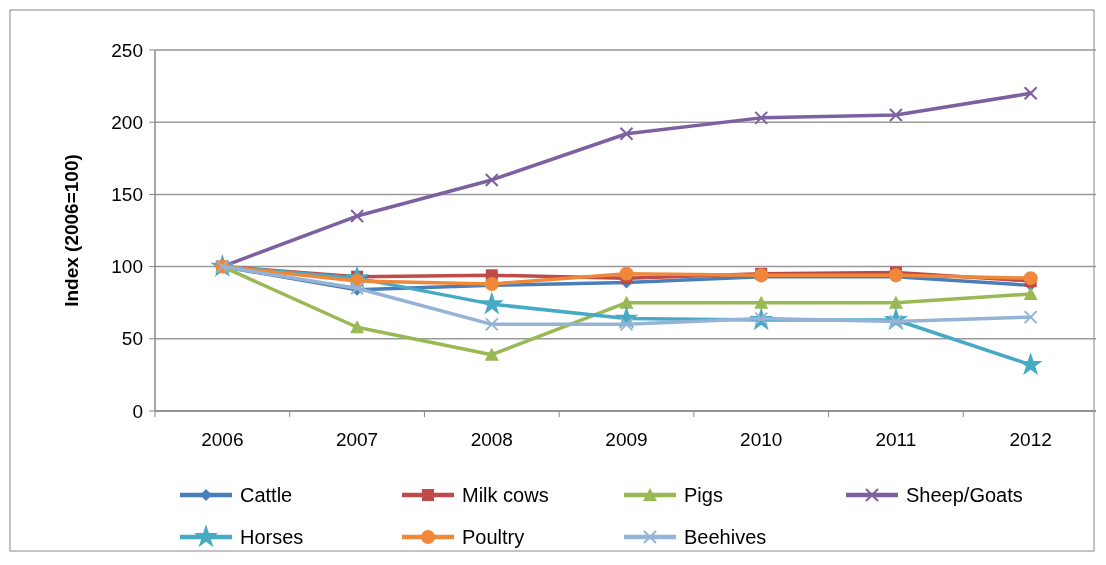 The image size is (1106, 565). What do you see at coordinates (127, 122) in the screenshot?
I see `y-tick-label: 200` at bounding box center [127, 122].